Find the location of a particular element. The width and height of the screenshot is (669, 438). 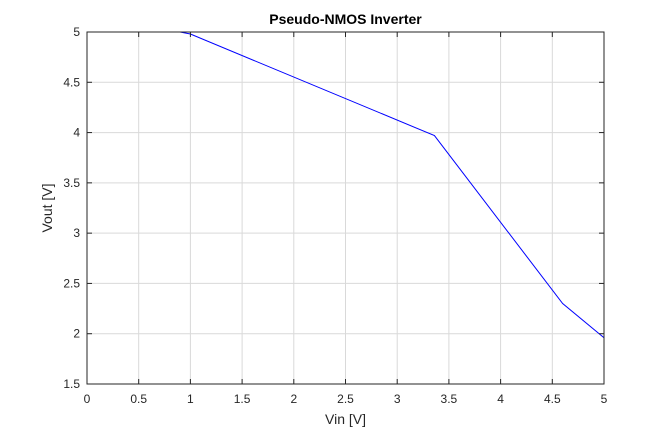

x-tick-label: 2.5 is located at coordinates (345, 399).